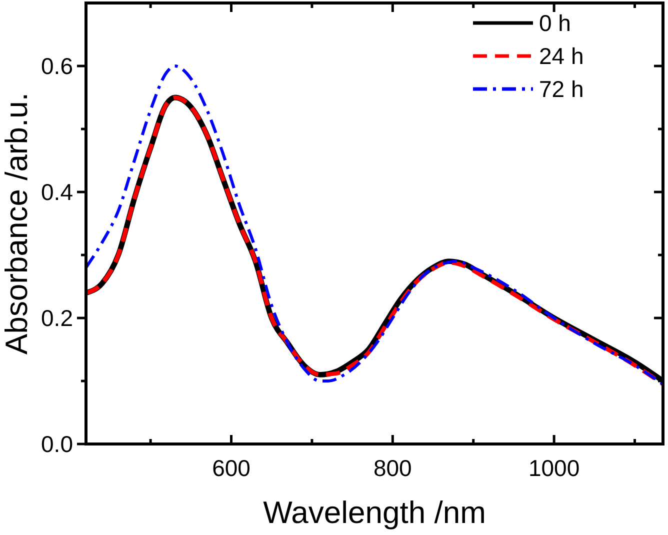 The height and width of the screenshot is (535, 668). What do you see at coordinates (374, 512) in the screenshot?
I see `x-axis-title: Wavelength /nm` at bounding box center [374, 512].